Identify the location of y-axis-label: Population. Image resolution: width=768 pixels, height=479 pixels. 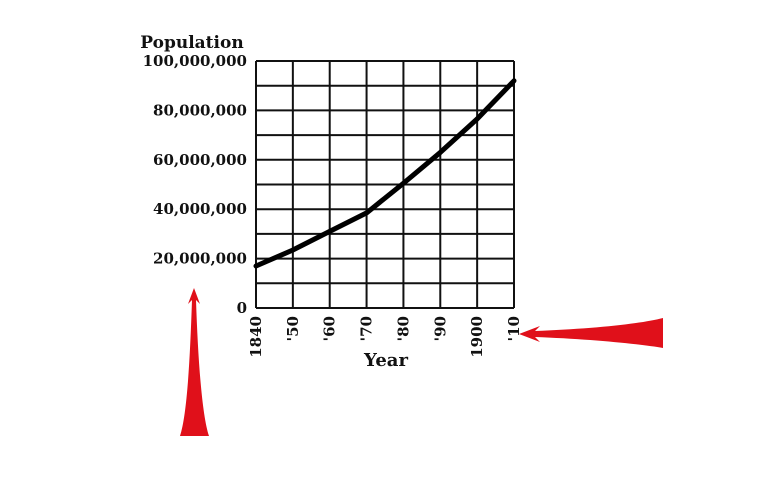
(191, 43).